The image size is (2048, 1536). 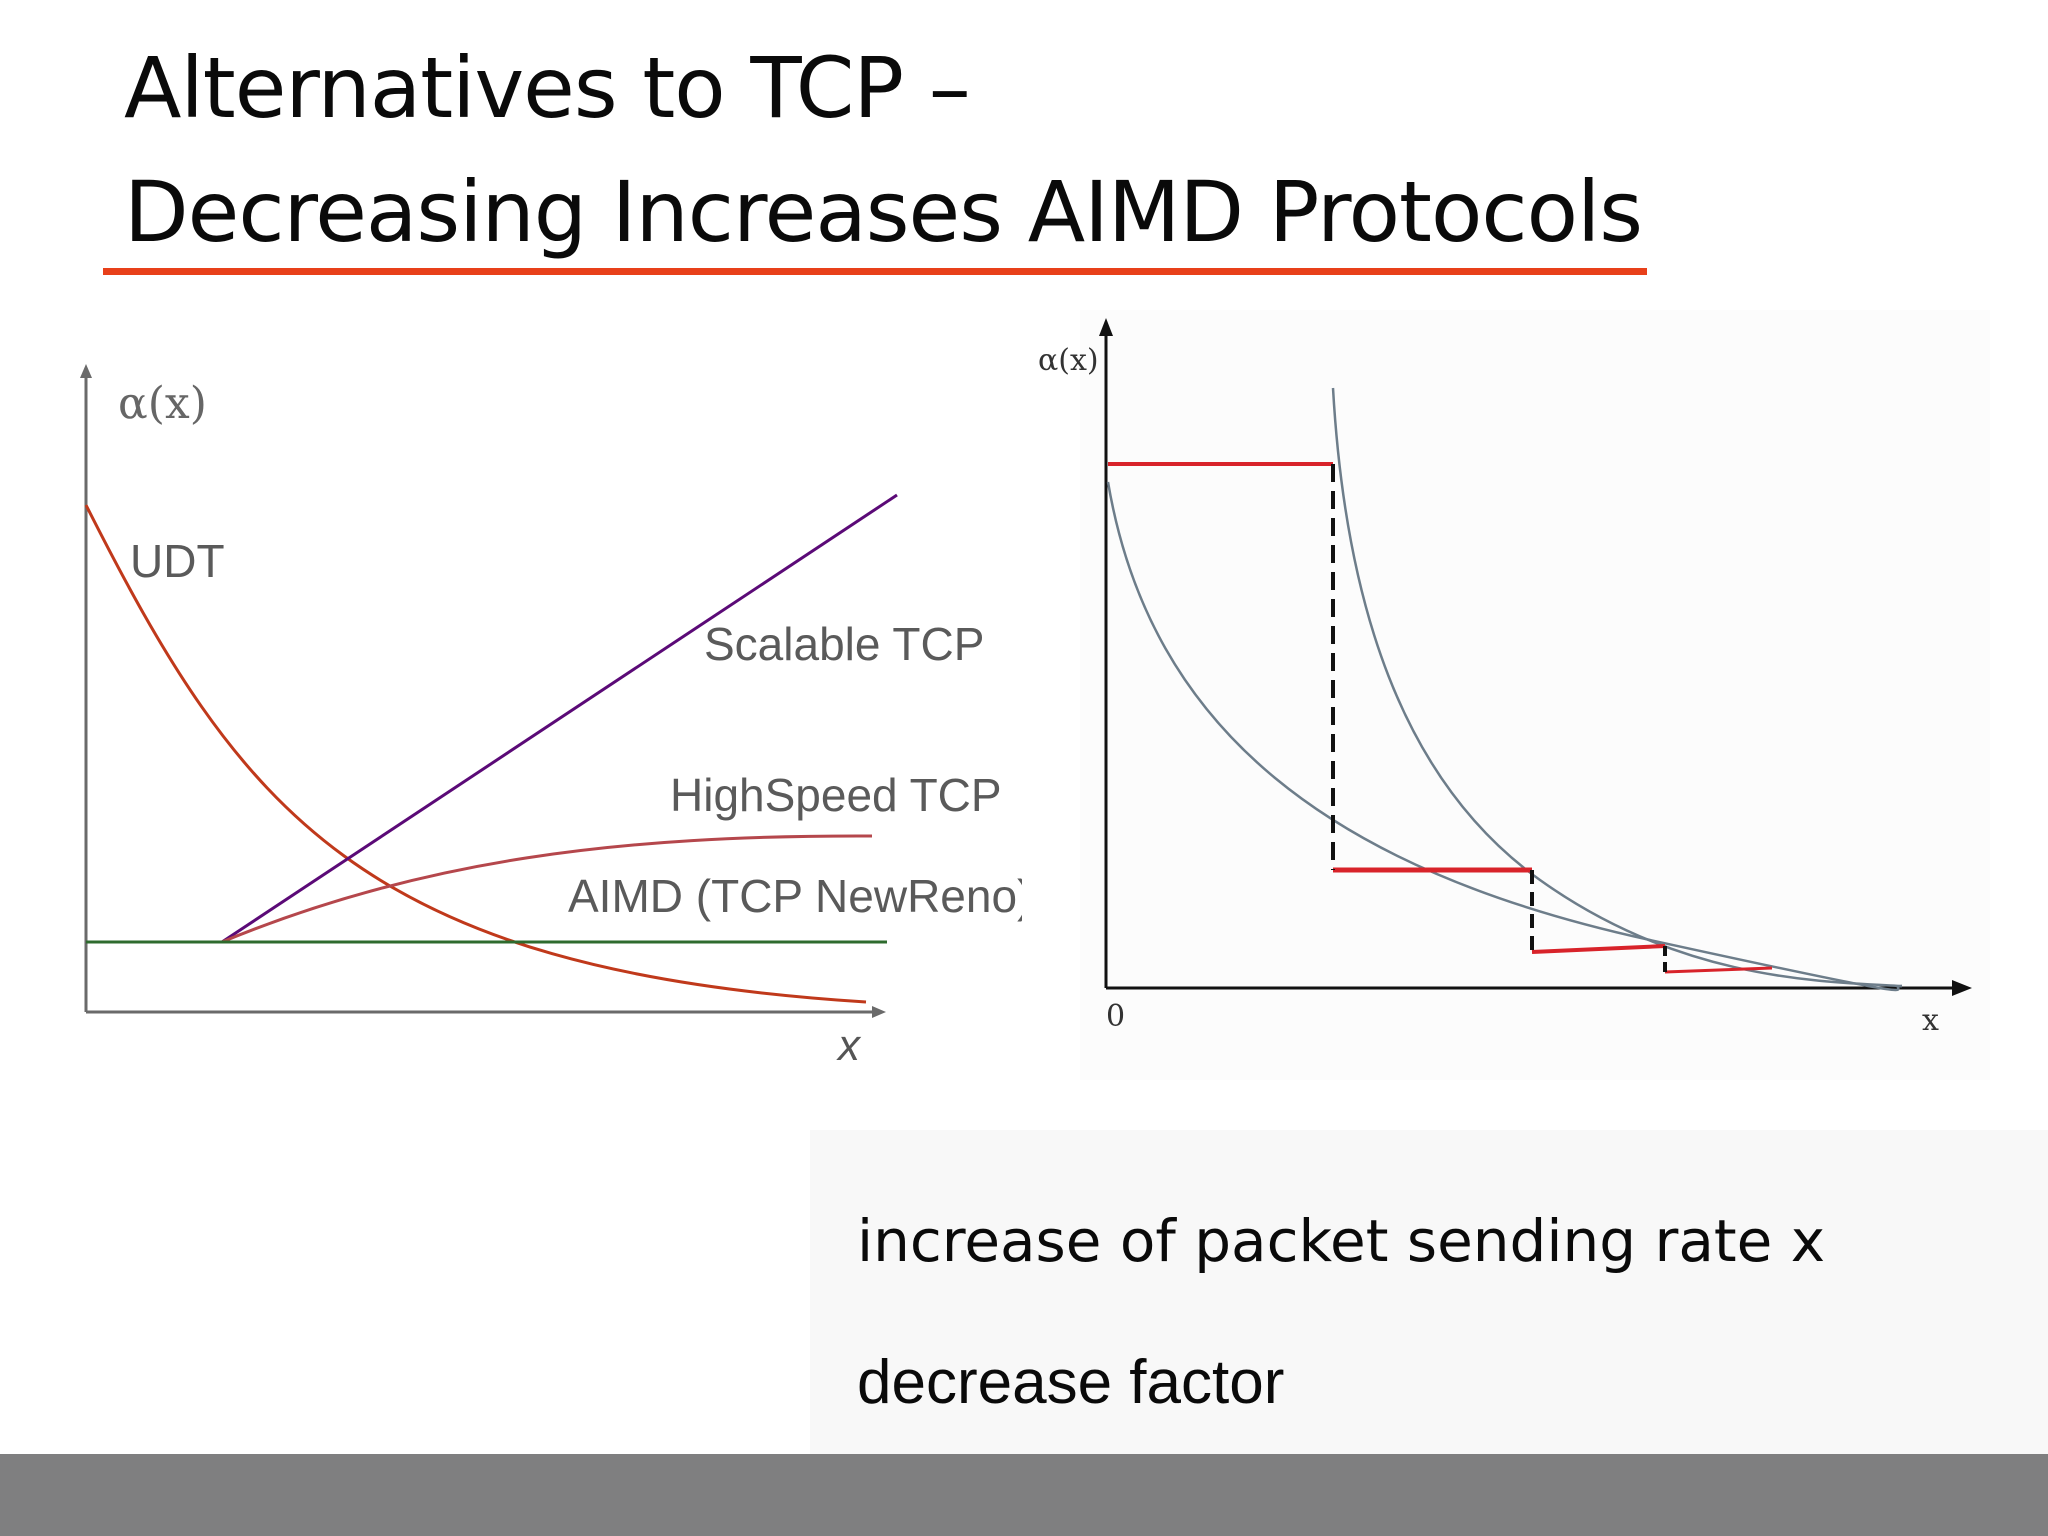 What do you see at coordinates (836, 795) in the screenshot?
I see `highspeed-tcp-label: HighSpeed TCP` at bounding box center [836, 795].